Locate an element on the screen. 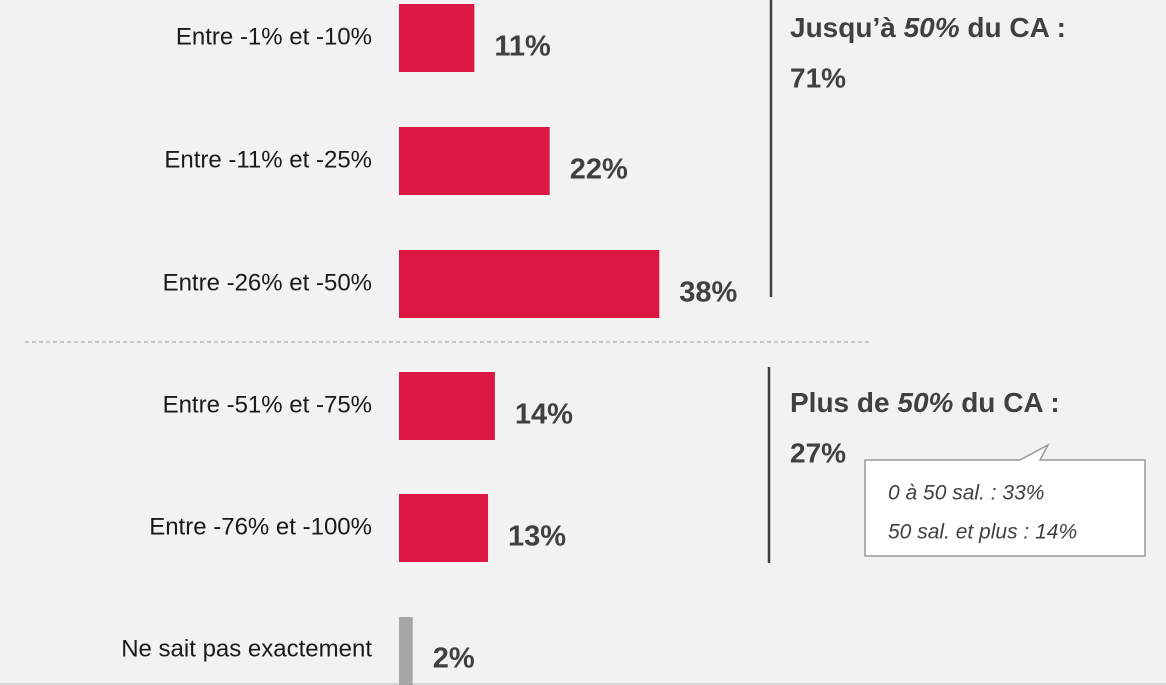 This screenshot has height=685, width=1166. value-label: 11% is located at coordinates (522, 47).